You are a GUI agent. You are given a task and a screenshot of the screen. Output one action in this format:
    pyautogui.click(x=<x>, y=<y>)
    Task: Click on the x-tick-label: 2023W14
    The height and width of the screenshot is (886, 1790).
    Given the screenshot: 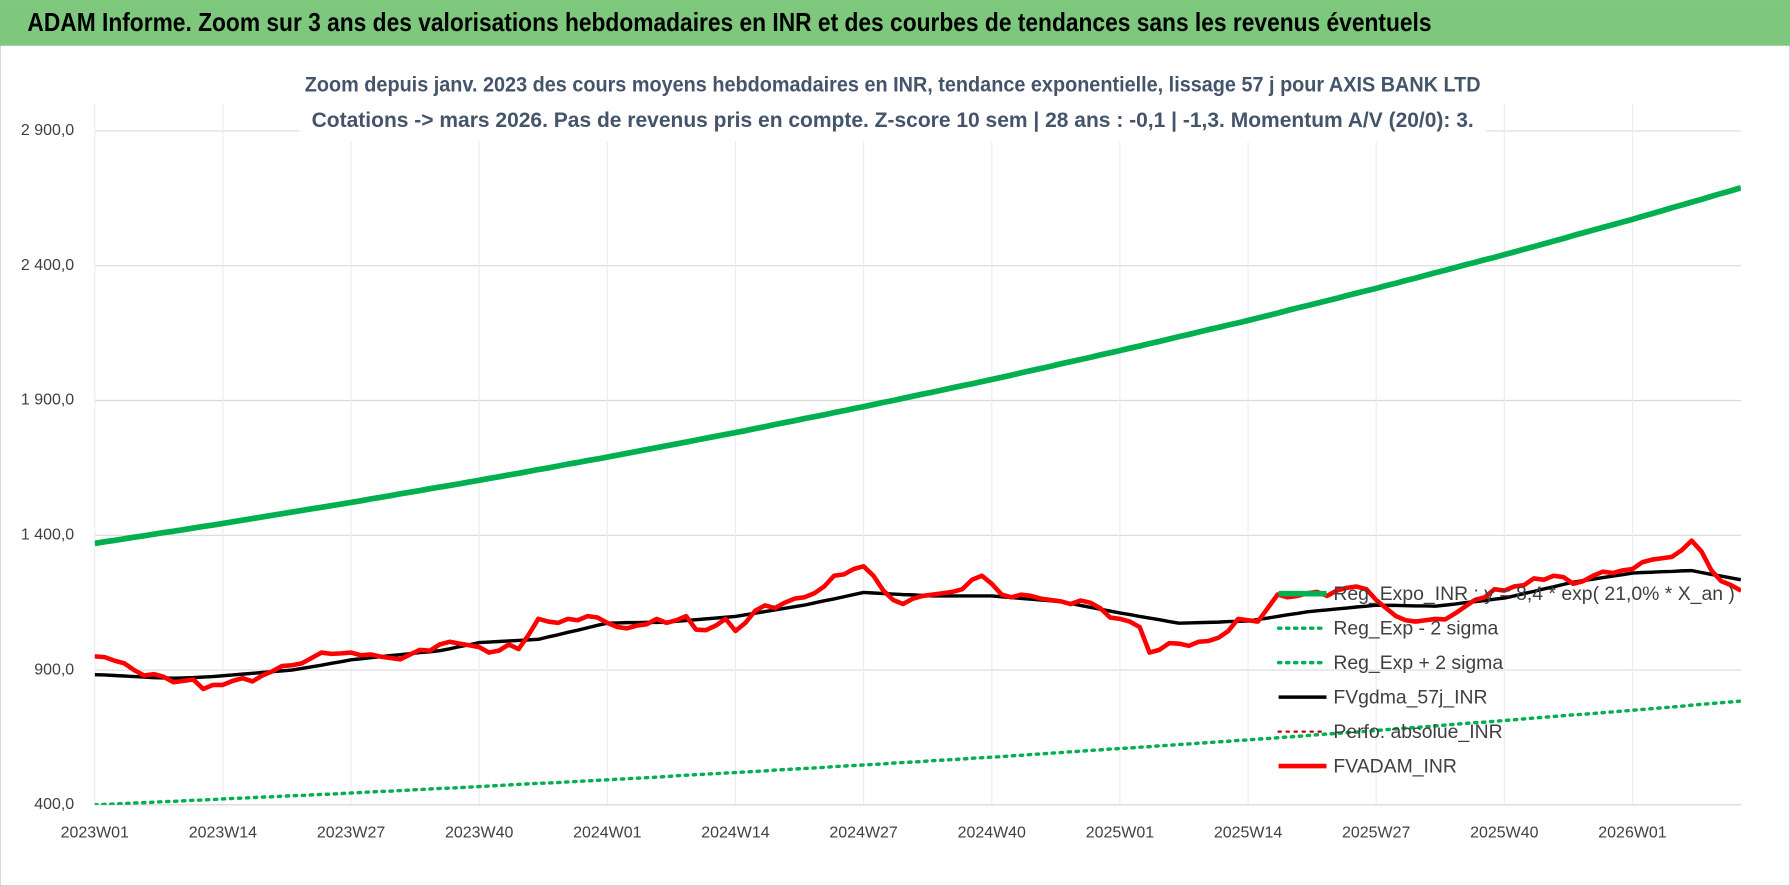 What is the action you would take?
    pyautogui.click(x=223, y=833)
    